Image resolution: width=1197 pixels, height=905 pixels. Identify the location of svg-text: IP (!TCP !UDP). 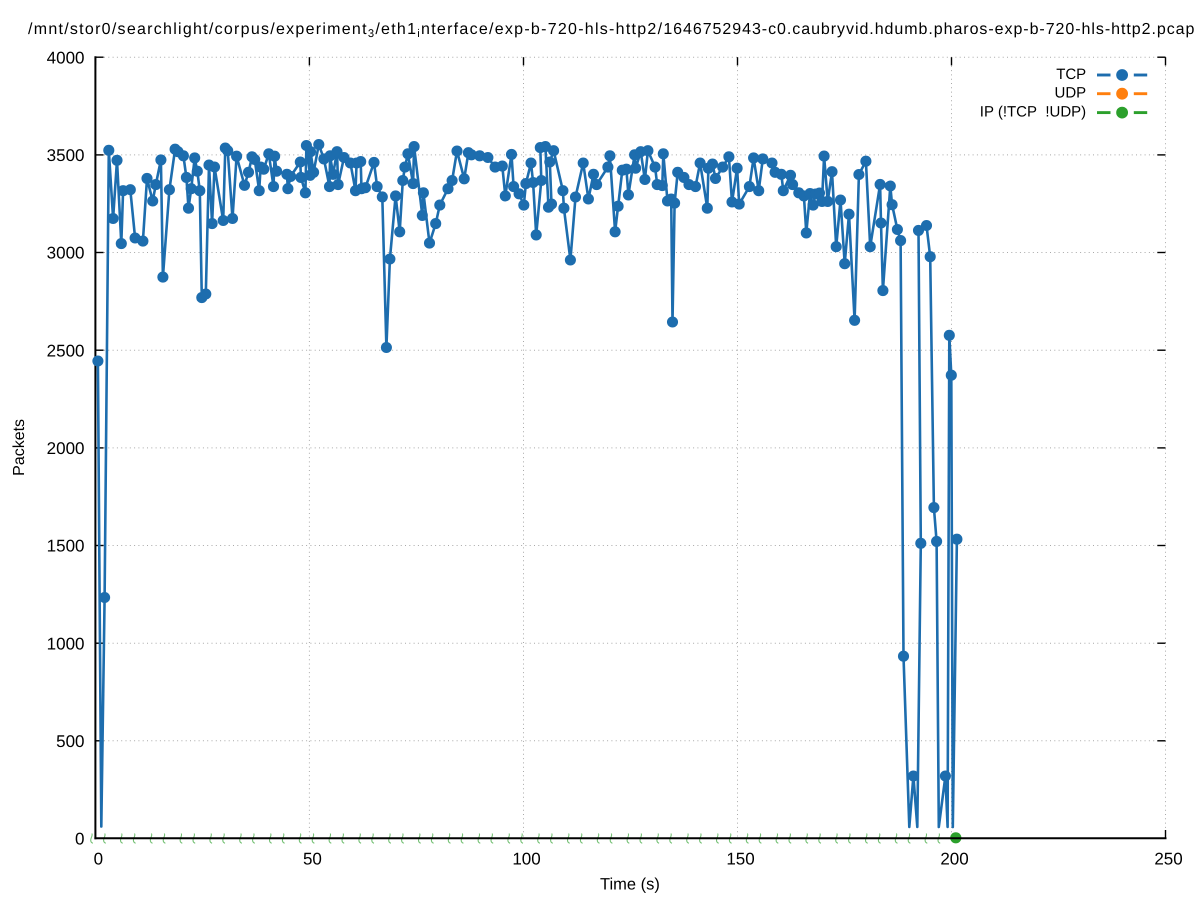
(1033, 112).